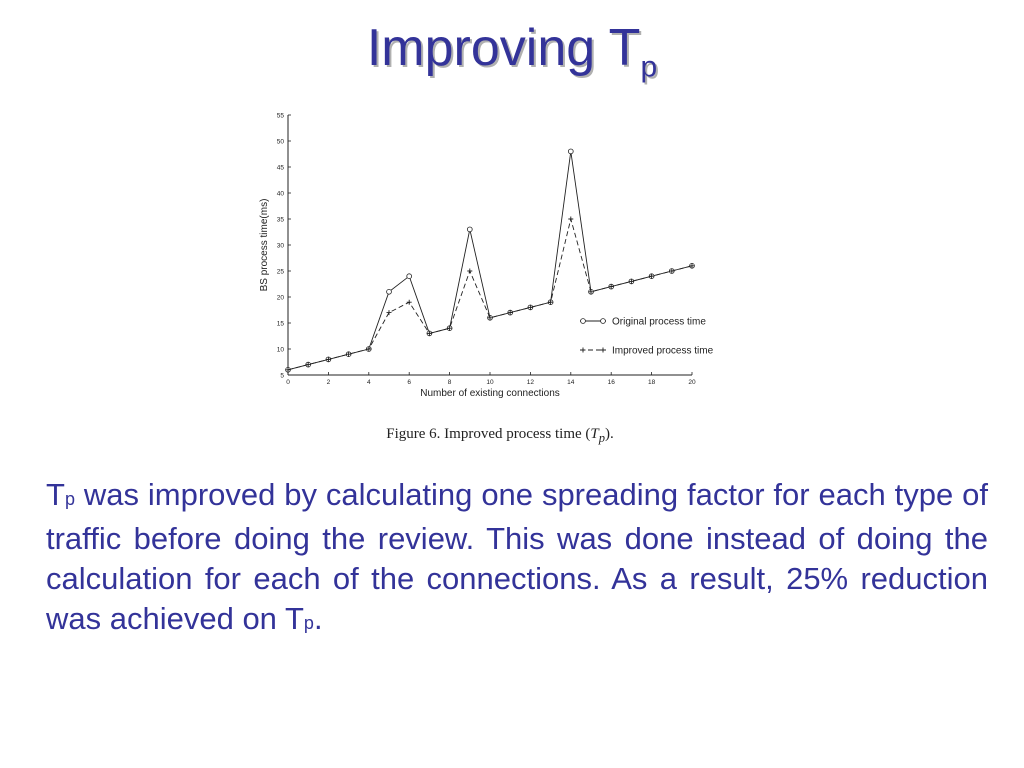 The width and height of the screenshot is (1024, 768). Describe the element at coordinates (281, 168) in the screenshot. I see `y-tick-label: 45` at that location.